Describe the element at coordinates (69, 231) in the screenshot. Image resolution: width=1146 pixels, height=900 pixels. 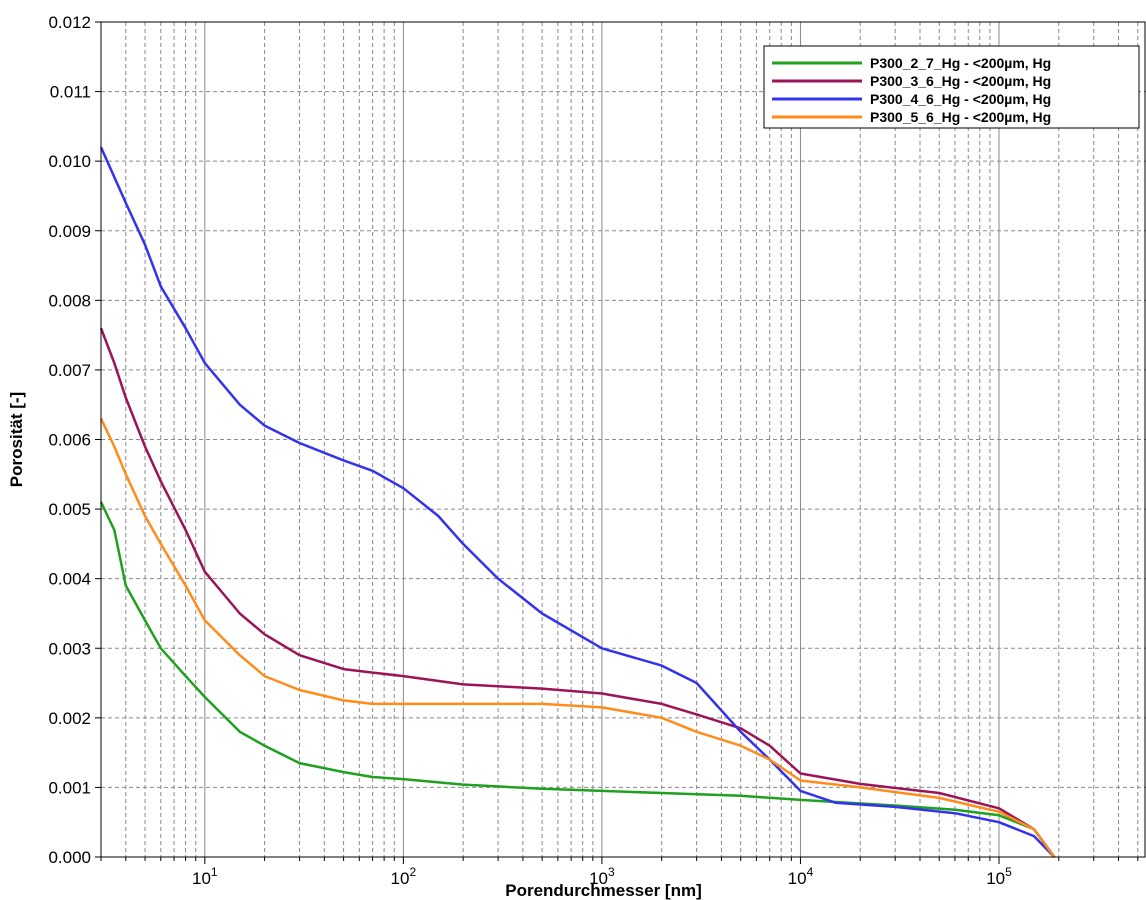
I see `y-tick-label: 0.009` at that location.